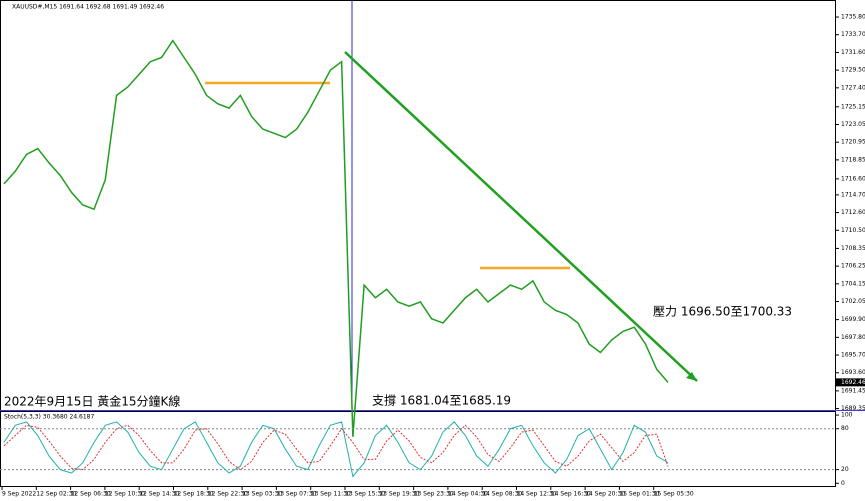  Describe the element at coordinates (853, 106) in the screenshot. I see `y-tick-label: 1725.15` at that location.